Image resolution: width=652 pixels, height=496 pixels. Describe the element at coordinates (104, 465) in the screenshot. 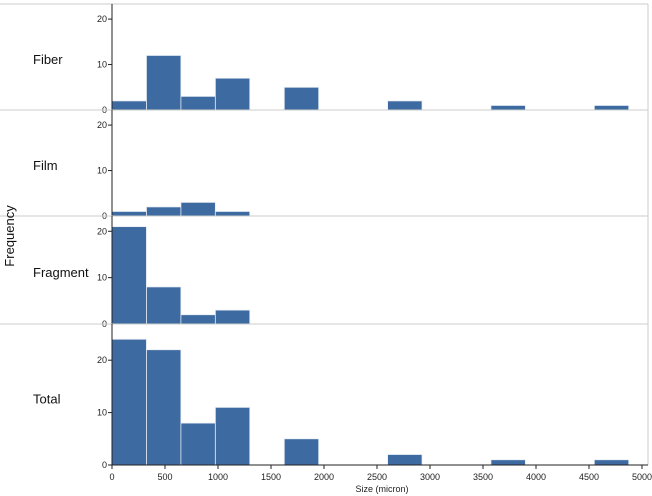

I see `y-tick-label: 0` at that location.